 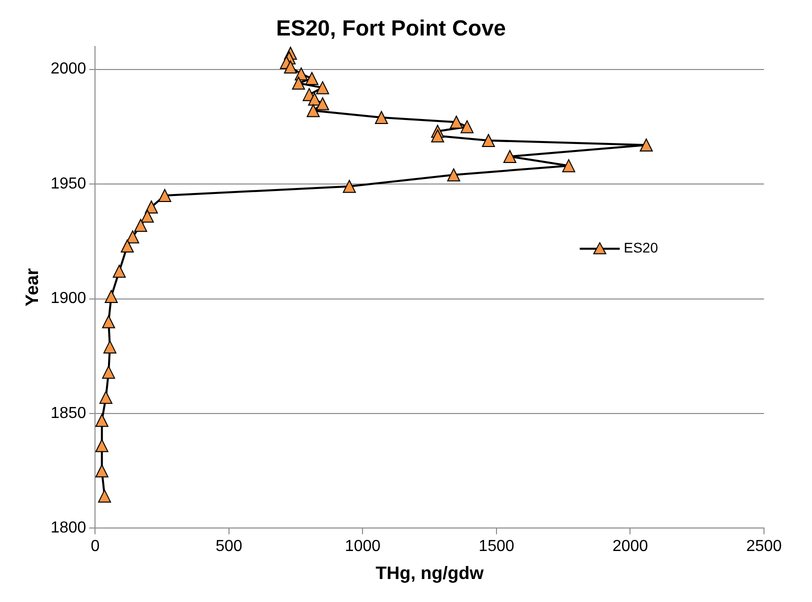 What do you see at coordinates (68, 299) in the screenshot?
I see `y-tick-label: 1900` at bounding box center [68, 299].